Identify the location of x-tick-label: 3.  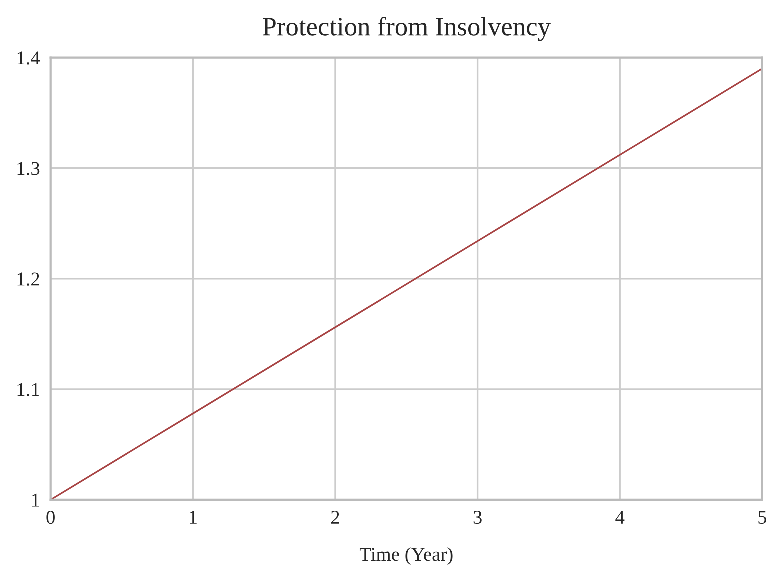
(478, 517).